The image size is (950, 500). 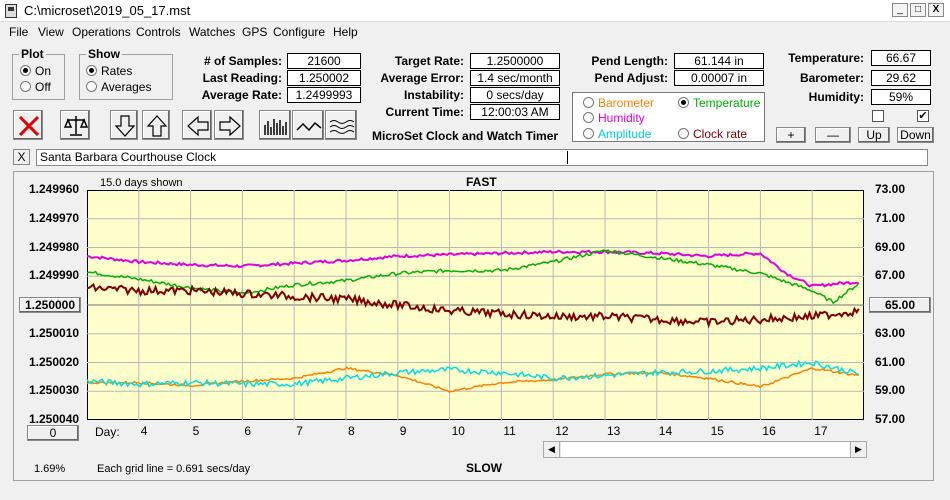 What do you see at coordinates (101, 32) in the screenshot?
I see `menu-operations: Operations` at bounding box center [101, 32].